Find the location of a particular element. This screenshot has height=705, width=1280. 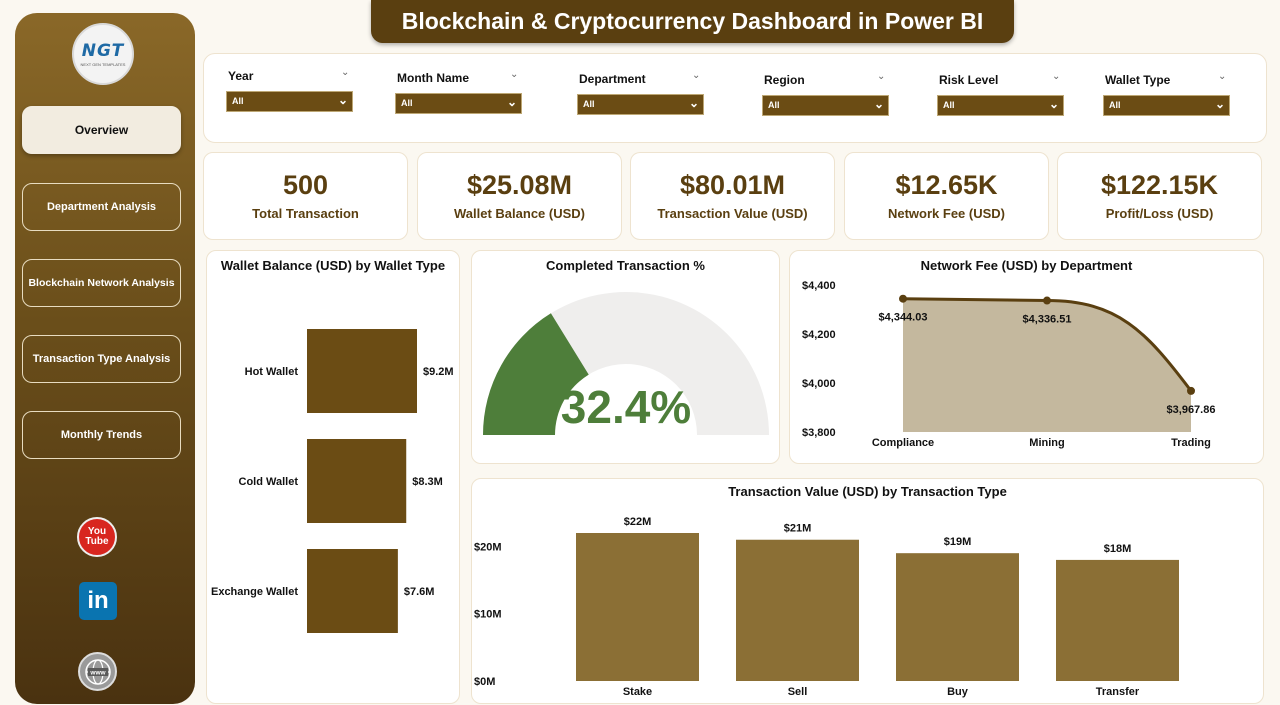

filter-year-label: Year is located at coordinates (241, 76).